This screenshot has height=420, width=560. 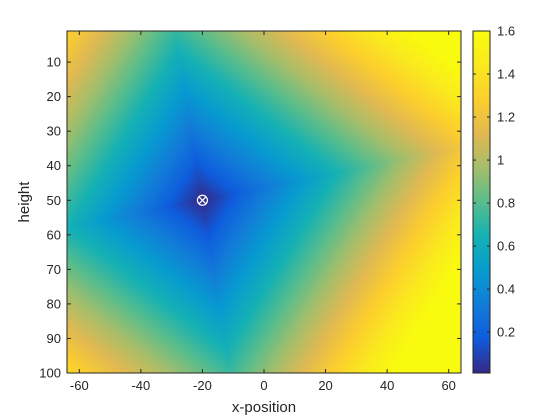 I want to click on y-tick-label: 30, so click(x=54, y=131).